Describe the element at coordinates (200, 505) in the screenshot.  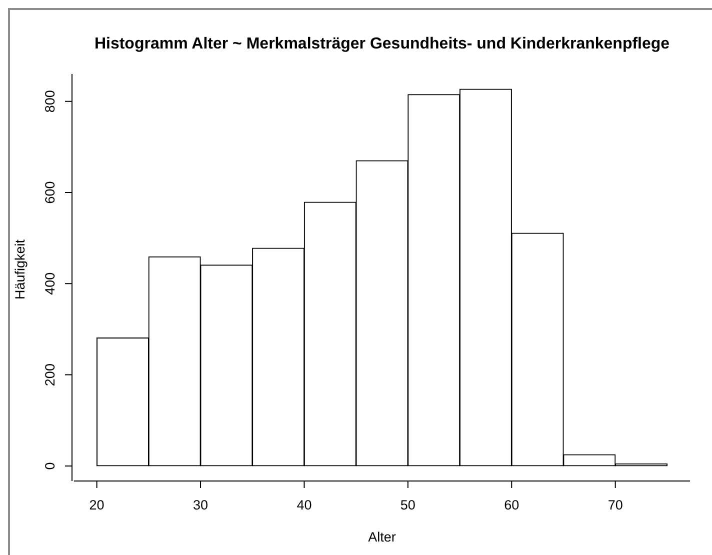
I see `x-tick-label: 30` at that location.